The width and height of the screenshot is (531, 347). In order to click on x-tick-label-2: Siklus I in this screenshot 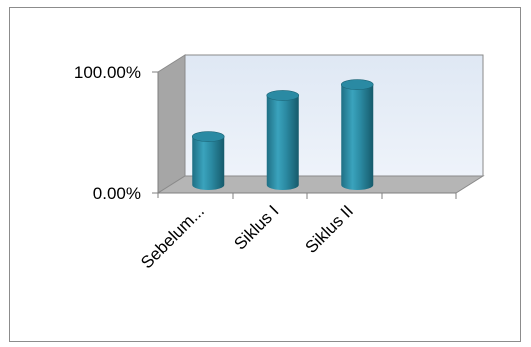, I will do `click(256, 227)`.